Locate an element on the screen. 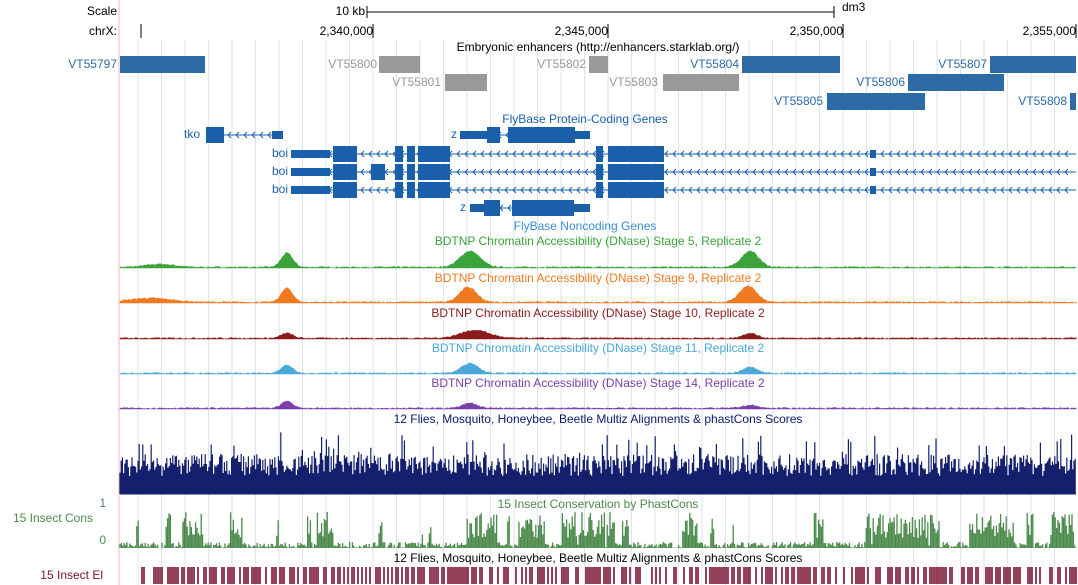 The image size is (1078, 585). ruler-tick-label: 2,350,000 is located at coordinates (817, 31).